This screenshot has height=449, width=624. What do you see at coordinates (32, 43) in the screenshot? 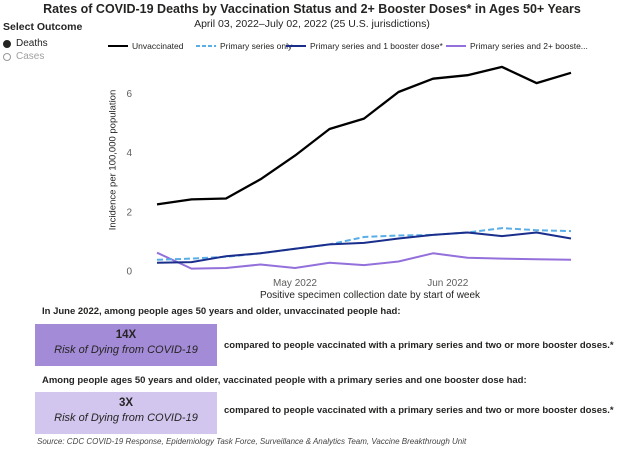
I see `radio-deaths-label: Deaths` at bounding box center [32, 43].